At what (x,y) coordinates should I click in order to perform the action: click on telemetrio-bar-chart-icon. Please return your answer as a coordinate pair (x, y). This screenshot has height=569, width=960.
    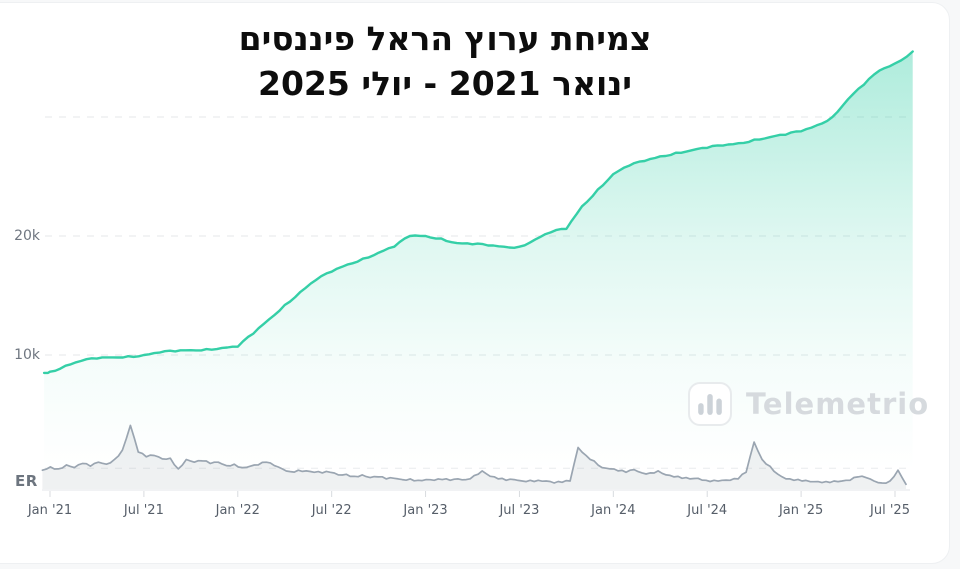
    Looking at the image, I should click on (710, 404).